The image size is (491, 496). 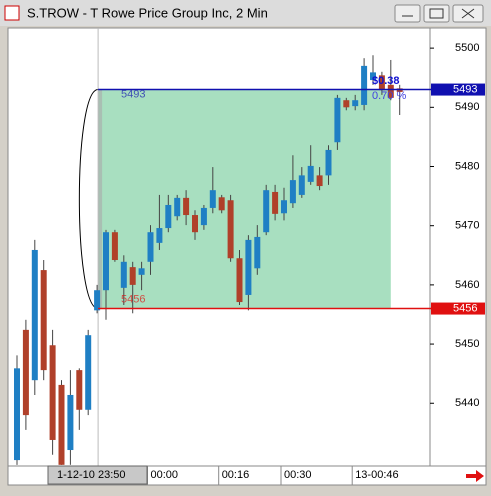 What do you see at coordinates (298, 475) in the screenshot?
I see `x-tick-label: 00:30` at bounding box center [298, 475].